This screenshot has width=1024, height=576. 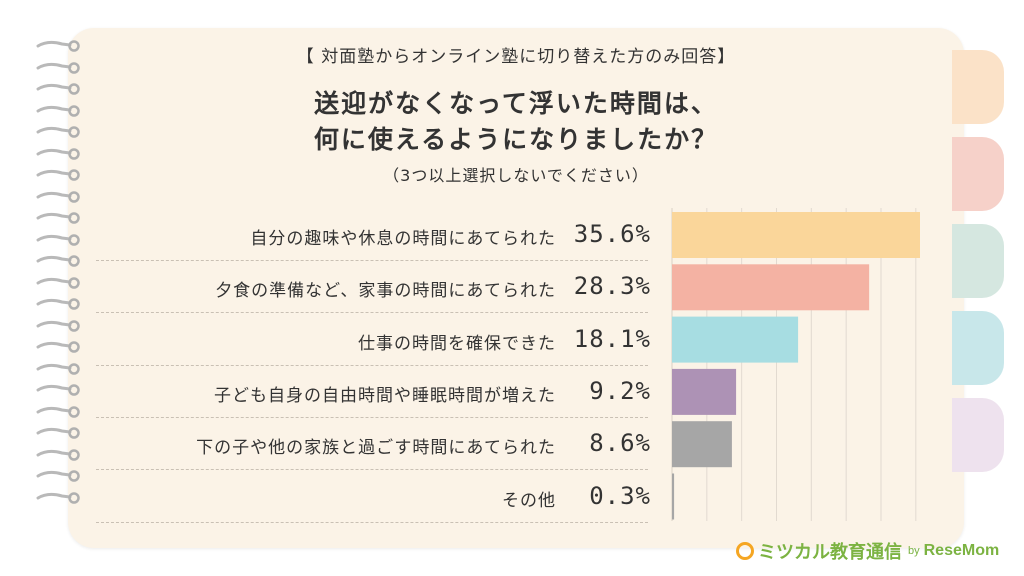 I want to click on question-title-line-2: 何に使えるようになりましたか？, so click(x=516, y=139).